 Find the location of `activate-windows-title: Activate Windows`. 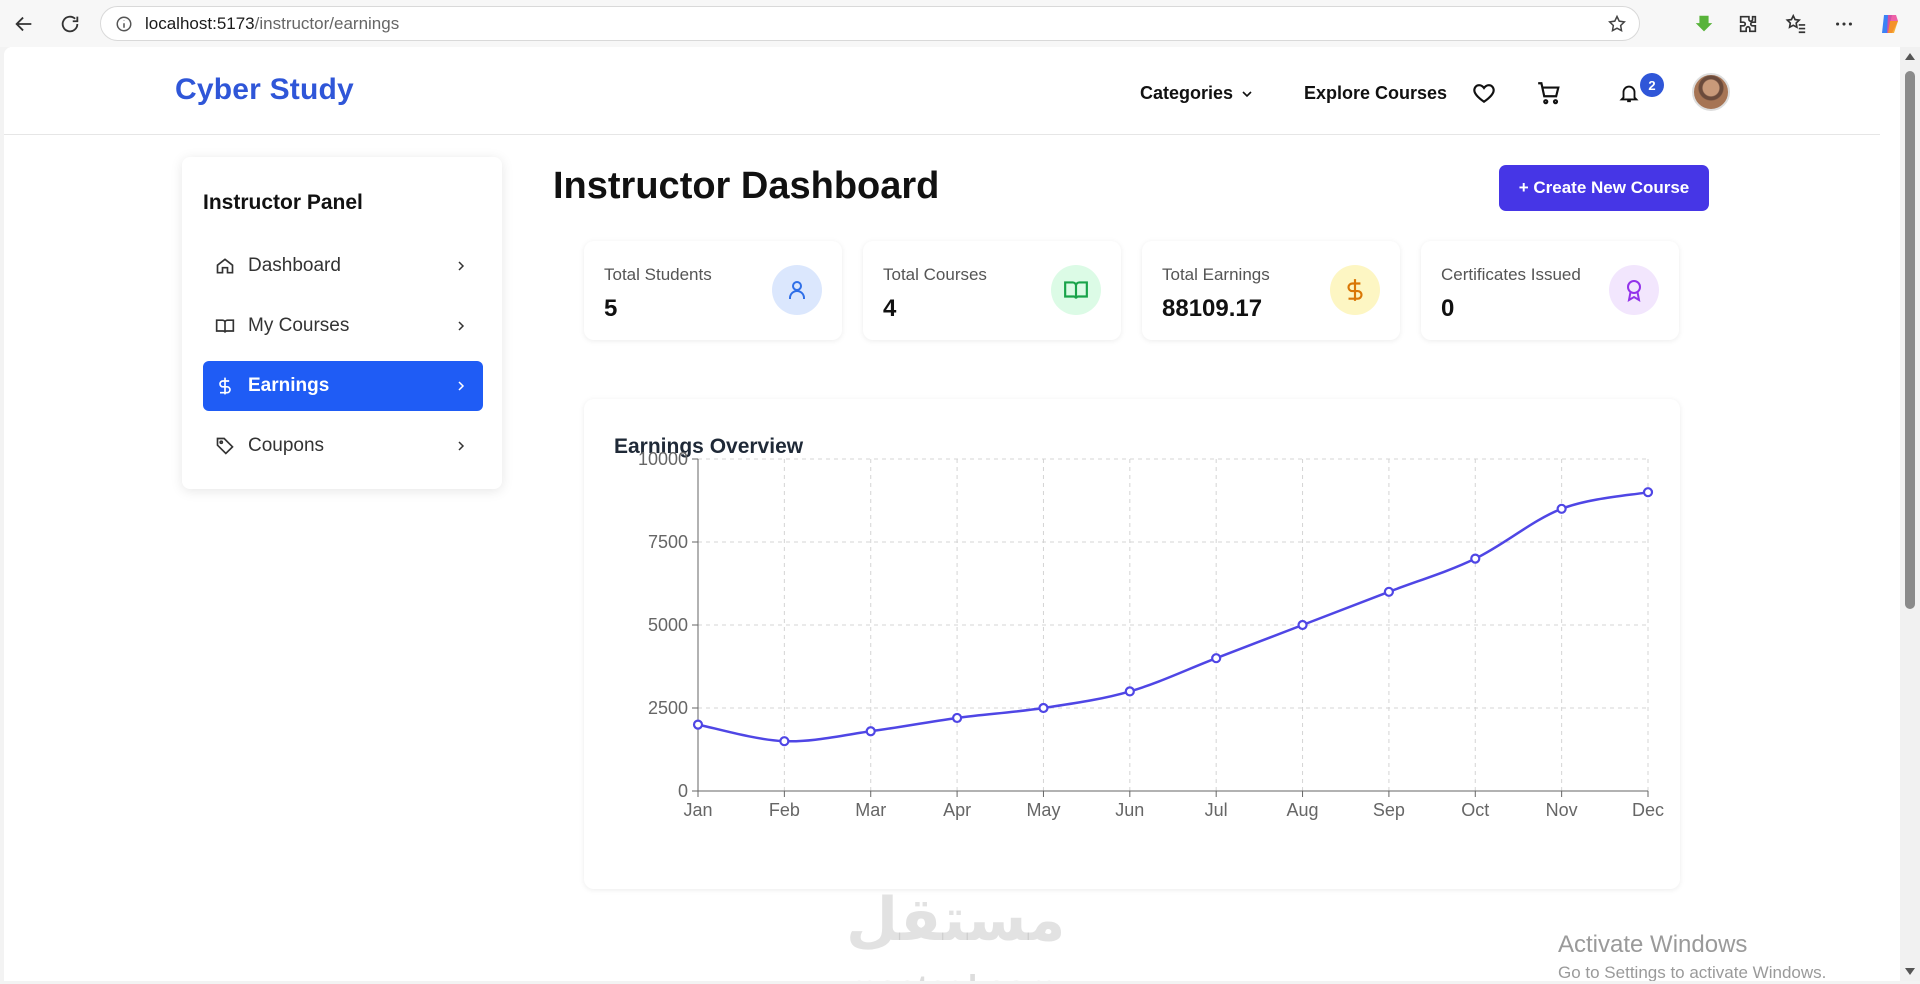

activate-windows-title: Activate Windows is located at coordinates (1653, 944).